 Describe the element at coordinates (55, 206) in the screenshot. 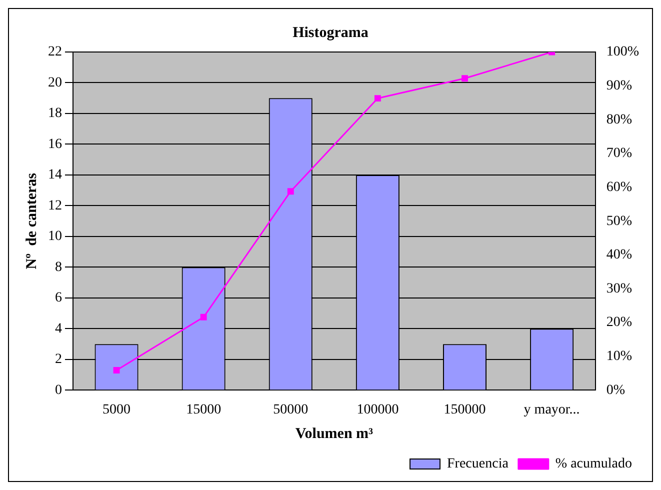

I see `y-tick-label: 12` at that location.